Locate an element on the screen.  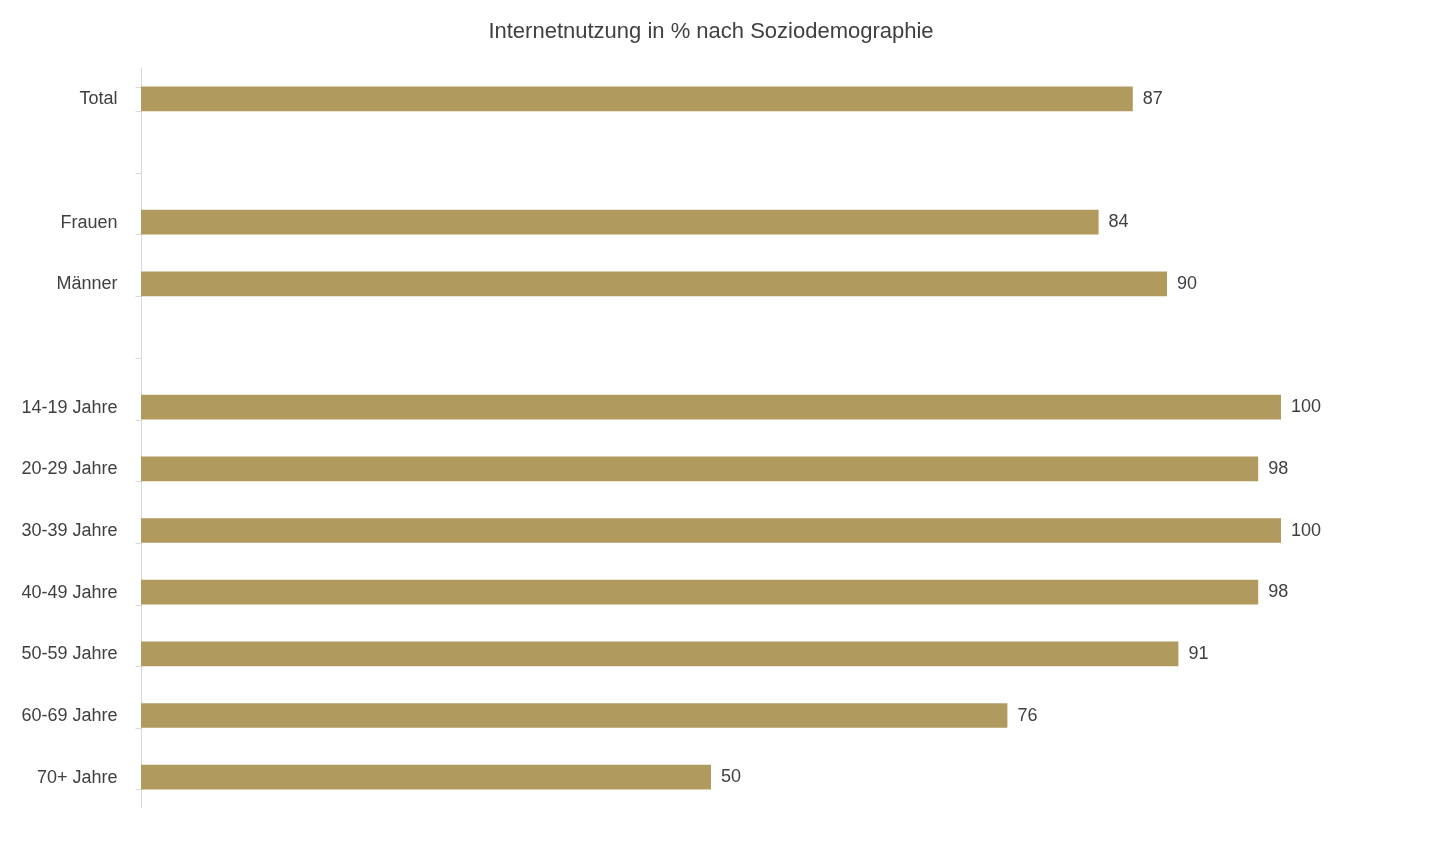
y-tick-label: Männer is located at coordinates (87, 283).